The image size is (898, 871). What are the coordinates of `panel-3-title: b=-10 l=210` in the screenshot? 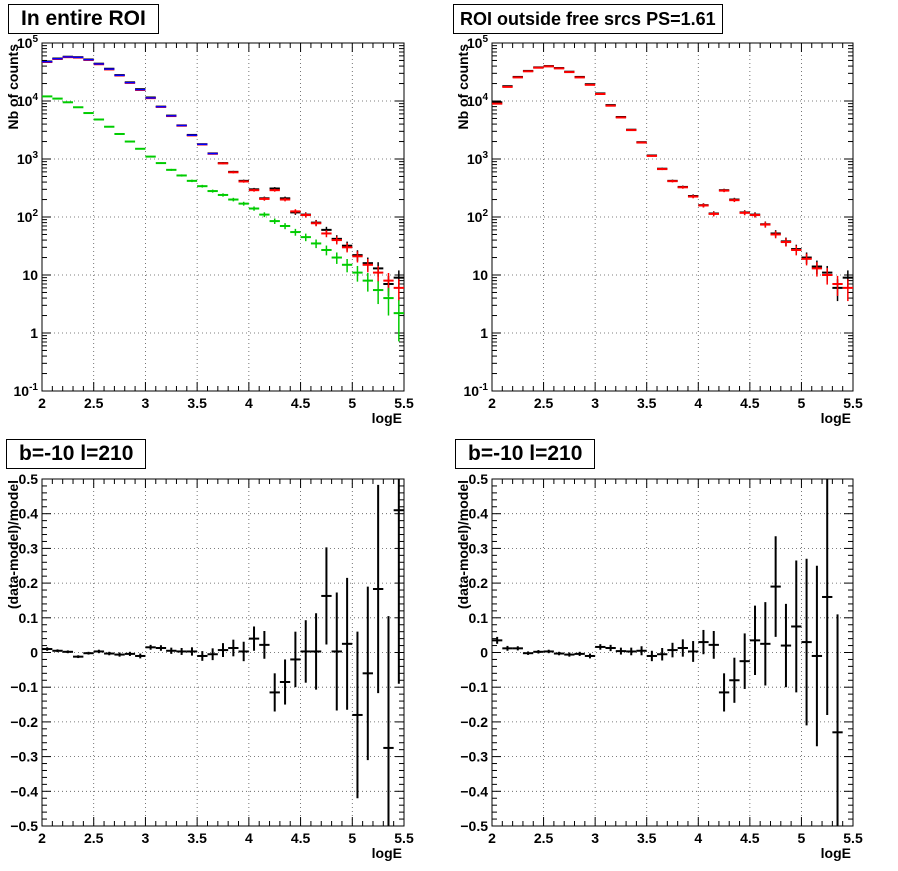 It's located at (76, 454).